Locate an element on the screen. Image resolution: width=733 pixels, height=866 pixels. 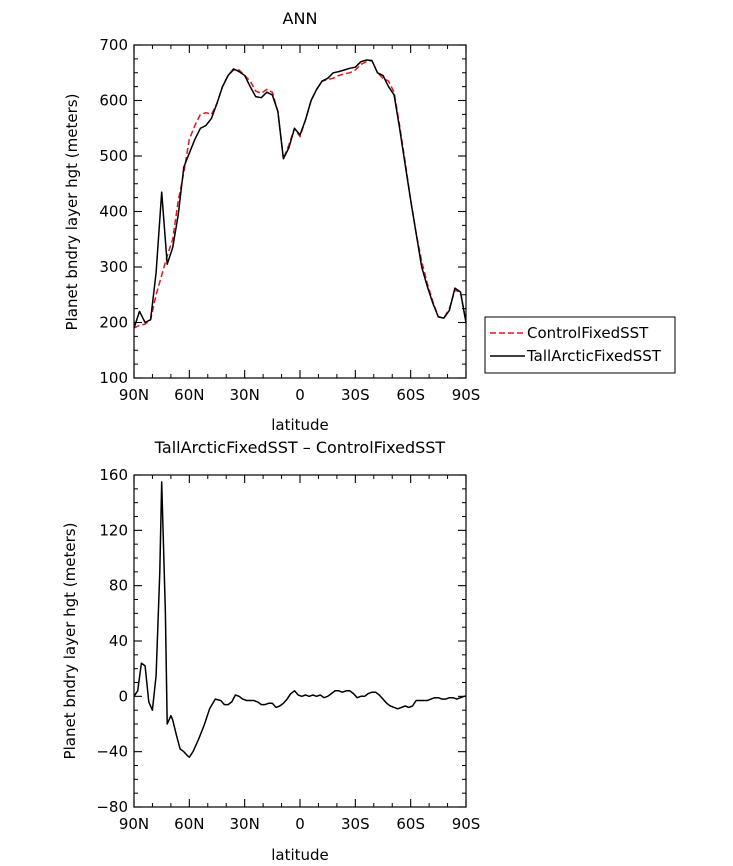
top-x-tick-labels: 90N 60N 30N 0 30S 60S 90S is located at coordinates (299, 395).